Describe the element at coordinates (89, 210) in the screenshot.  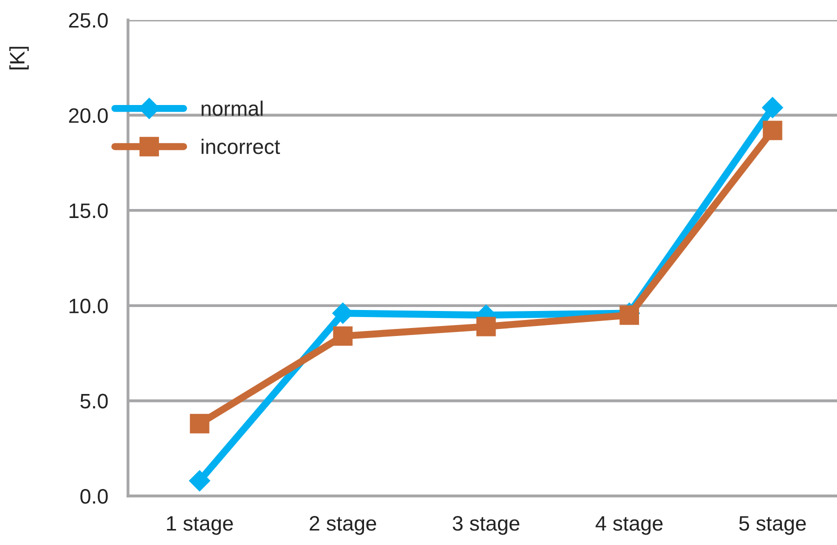
I see `y-tick-label: 15.0` at that location.